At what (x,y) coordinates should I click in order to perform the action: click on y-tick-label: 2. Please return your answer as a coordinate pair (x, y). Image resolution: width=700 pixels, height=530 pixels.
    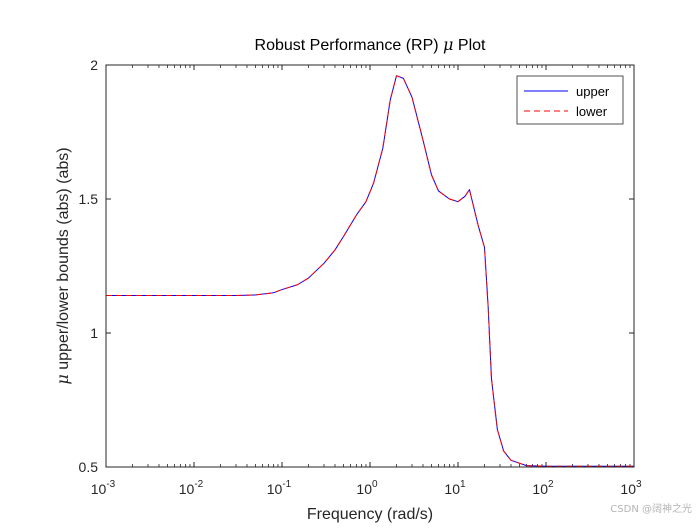
    Looking at the image, I should click on (94, 65).